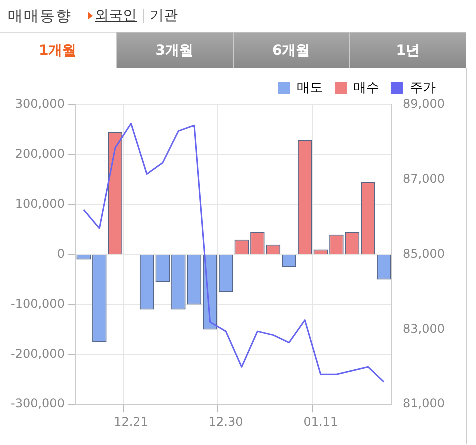 This screenshot has height=445, width=476. Describe the element at coordinates (226, 421) in the screenshot. I see `x-tick-label: 12.30` at that location.